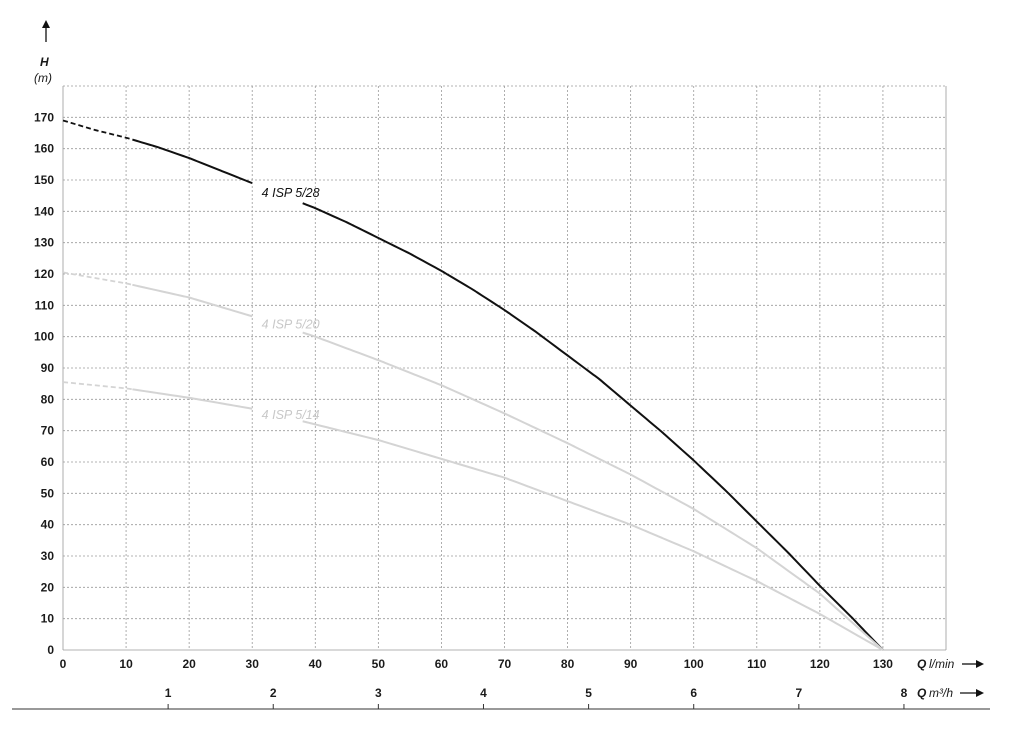 The width and height of the screenshot is (1024, 732). I want to click on x-tick-label: 30, so click(253, 664).